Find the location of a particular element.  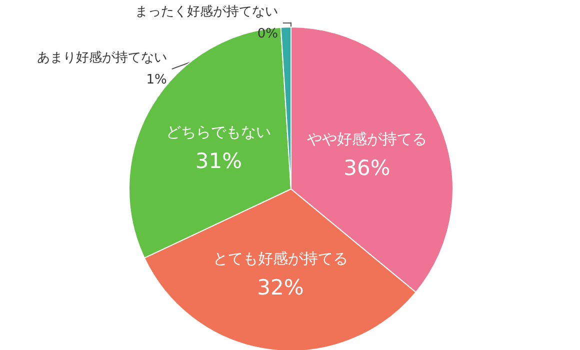

data-label: 31% is located at coordinates (218, 161).